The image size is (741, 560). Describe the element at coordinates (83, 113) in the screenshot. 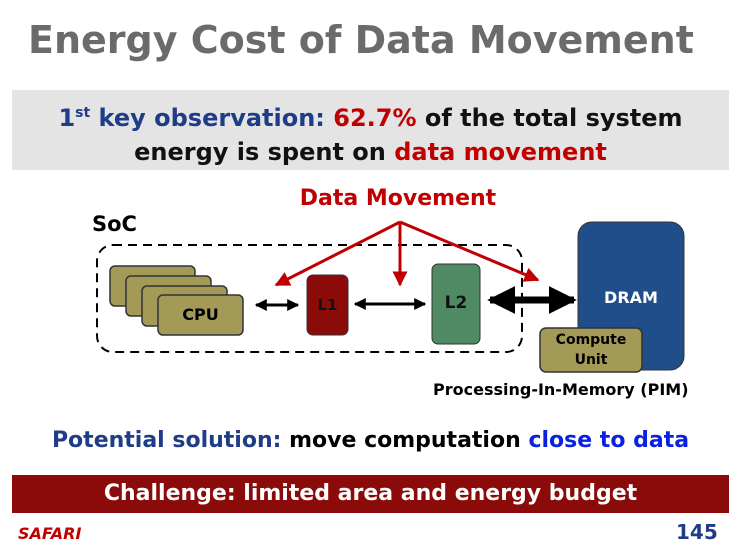

I see `ordinal-suffix: st` at that location.